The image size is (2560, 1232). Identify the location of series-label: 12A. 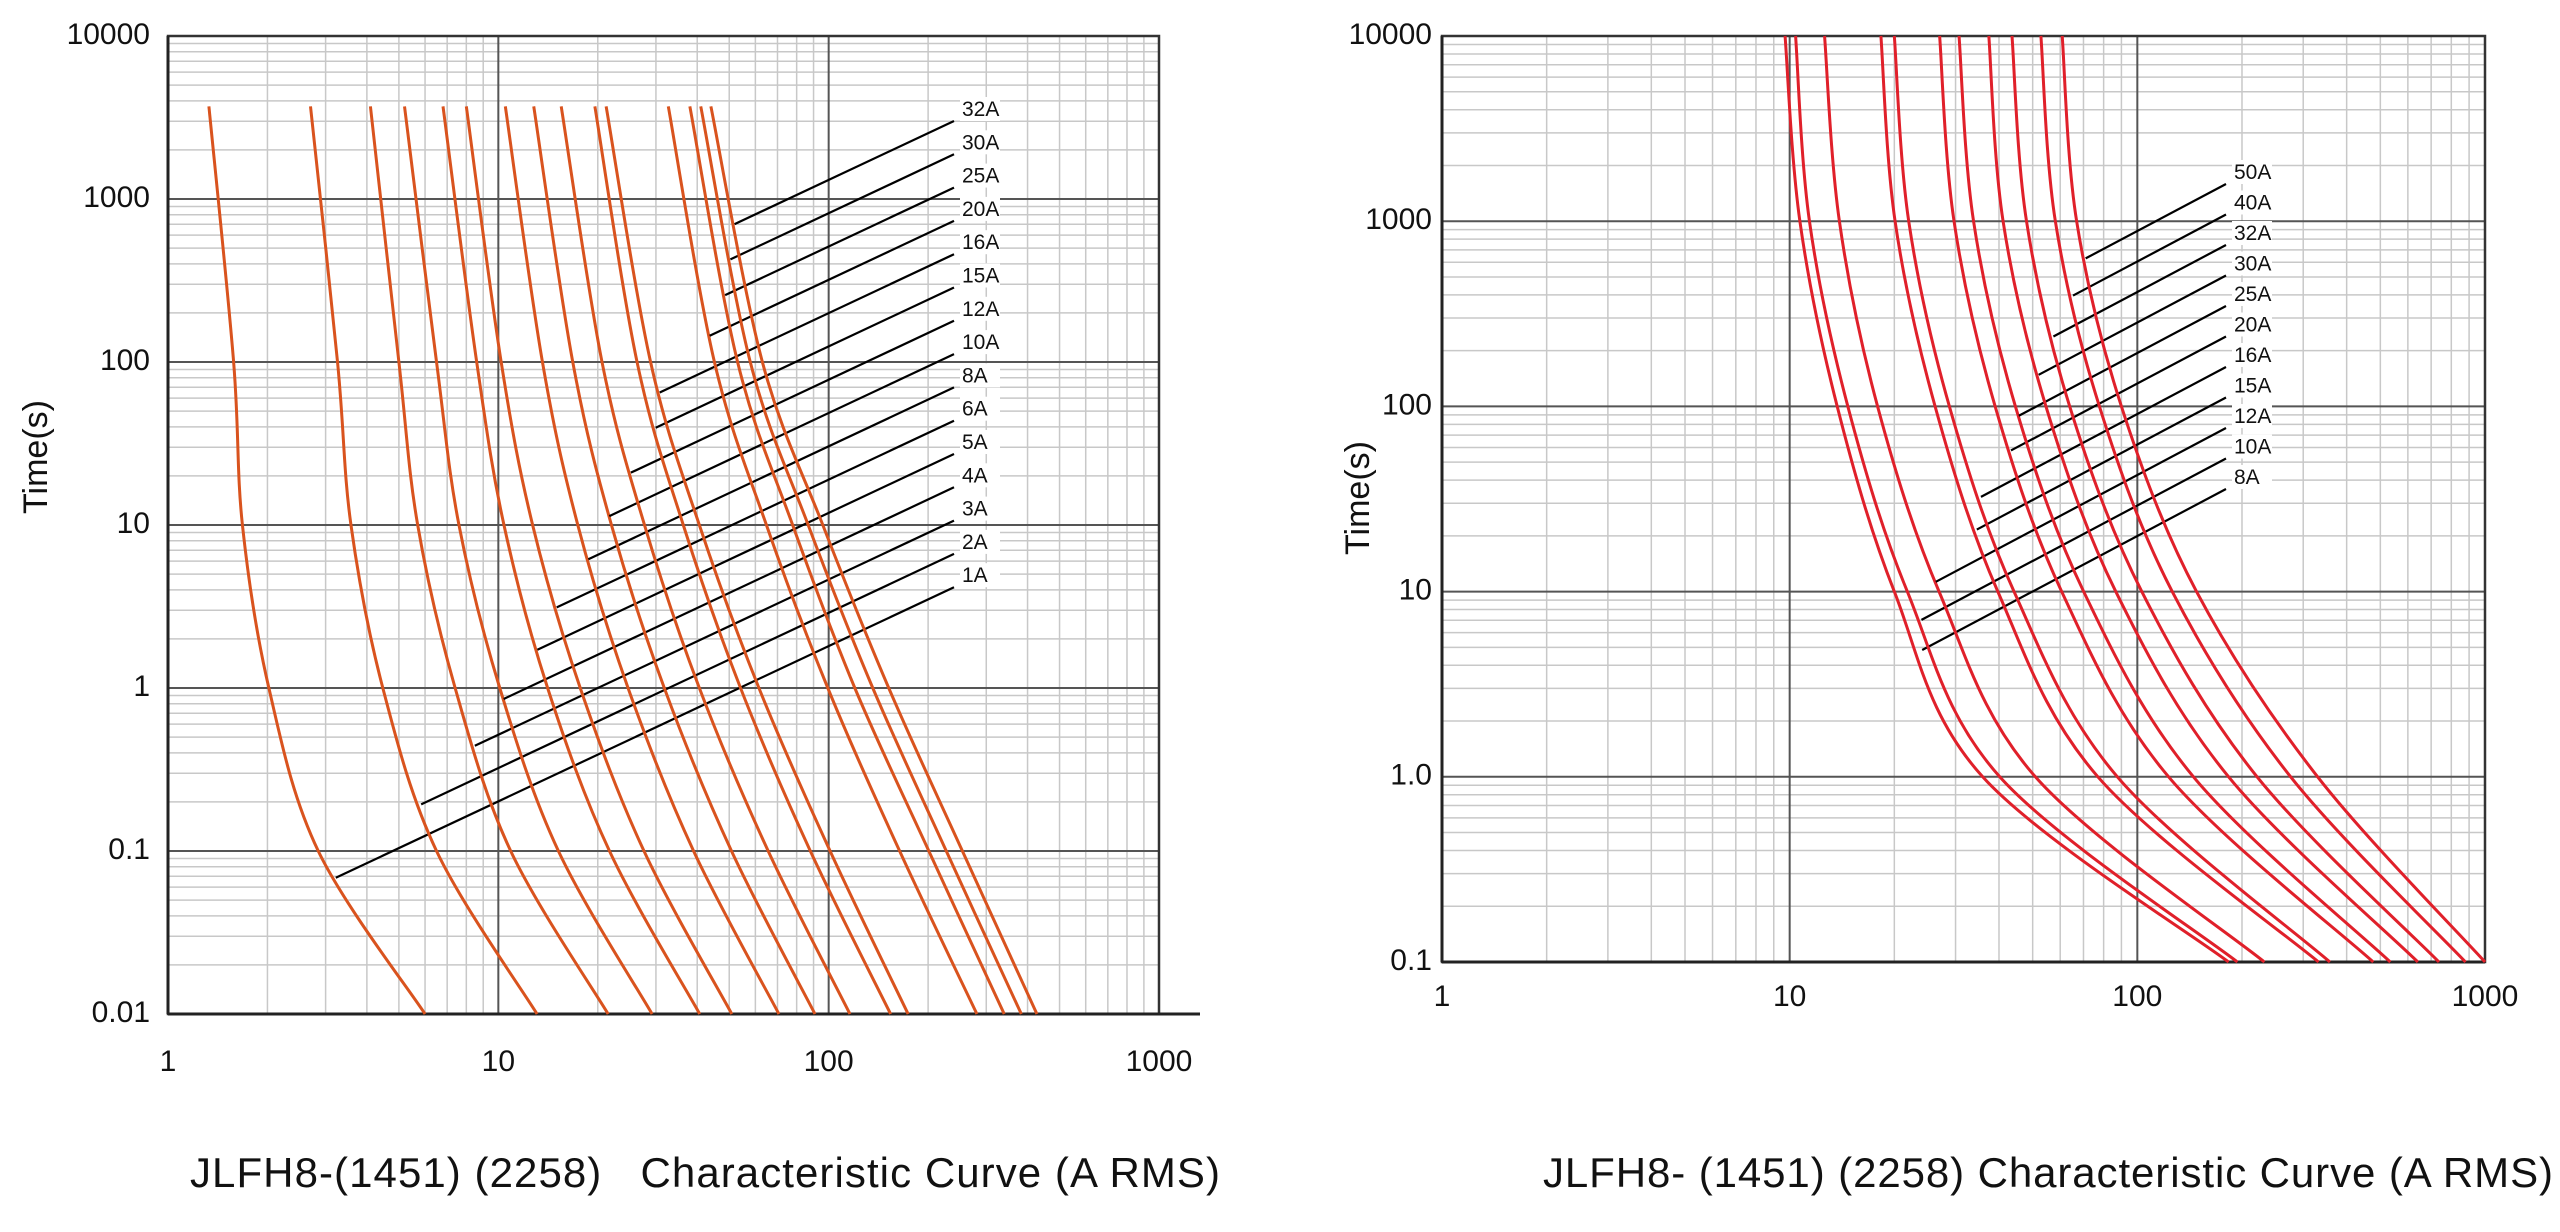
(980, 309).